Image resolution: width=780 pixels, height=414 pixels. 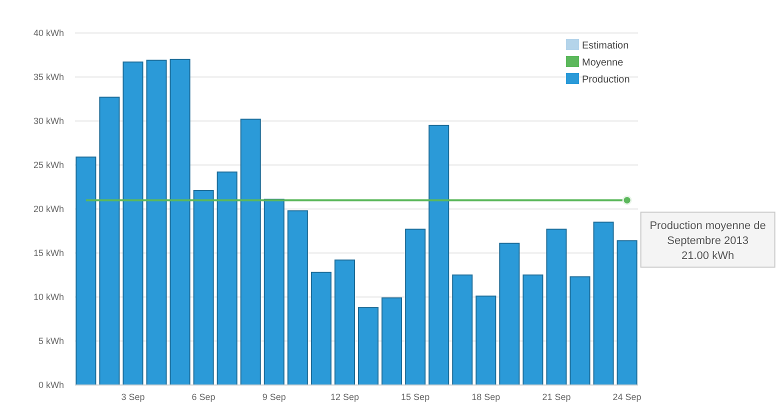 I want to click on y-tick-label: 25 kWh, so click(x=48, y=165).